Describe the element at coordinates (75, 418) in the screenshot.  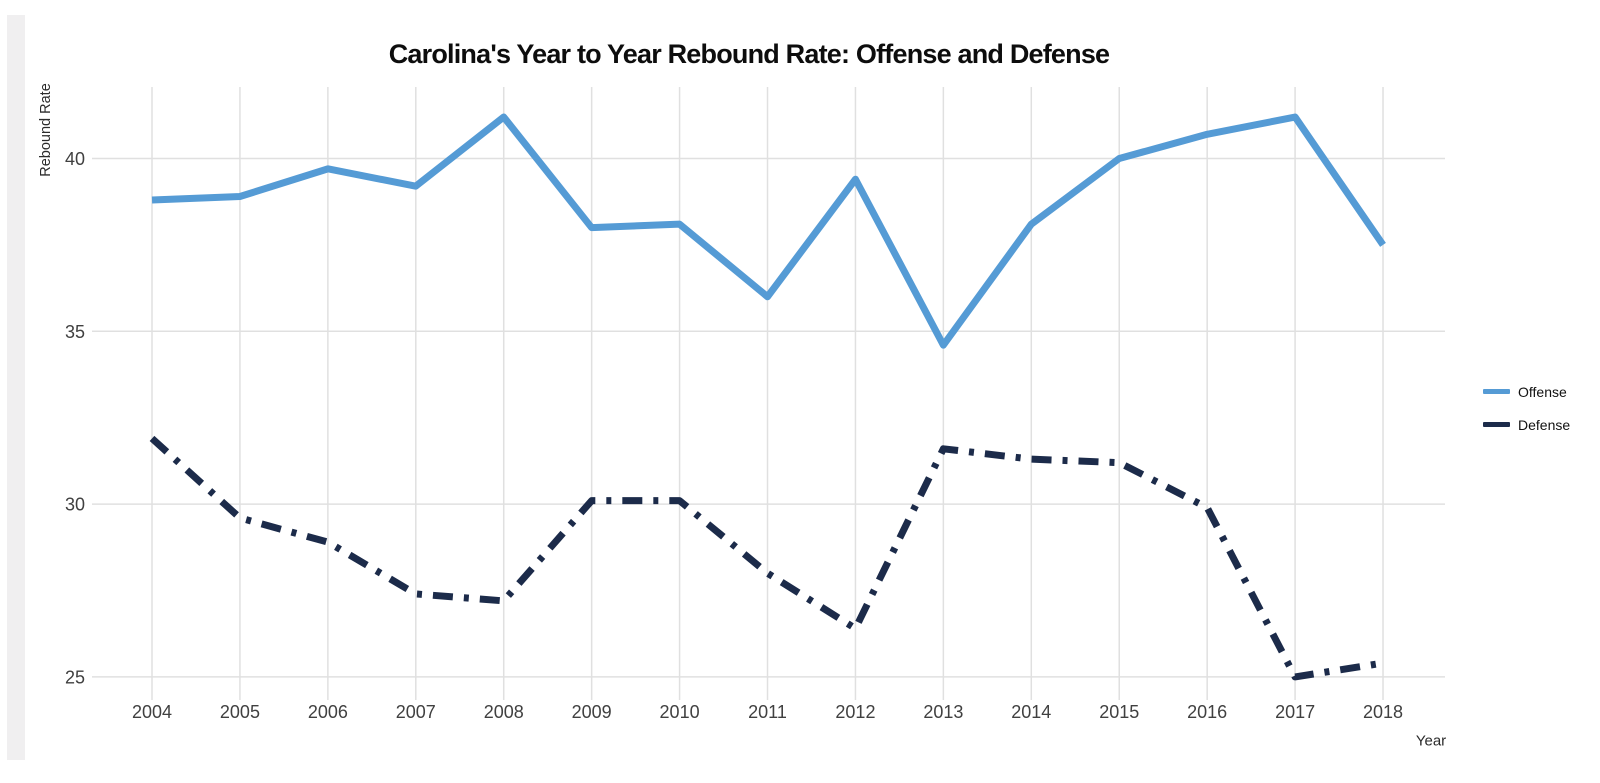
I see `y-tick-labels: 25 30 35 40` at that location.